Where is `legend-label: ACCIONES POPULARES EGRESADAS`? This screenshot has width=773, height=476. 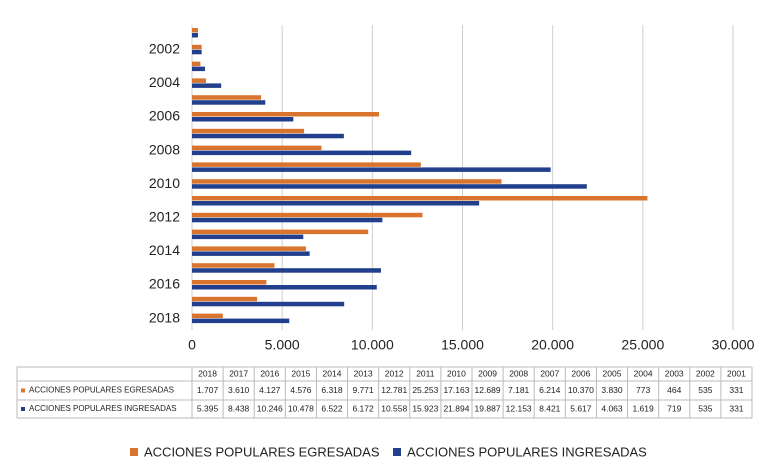
legend-label: ACCIONES POPULARES EGRESADAS is located at coordinates (262, 451).